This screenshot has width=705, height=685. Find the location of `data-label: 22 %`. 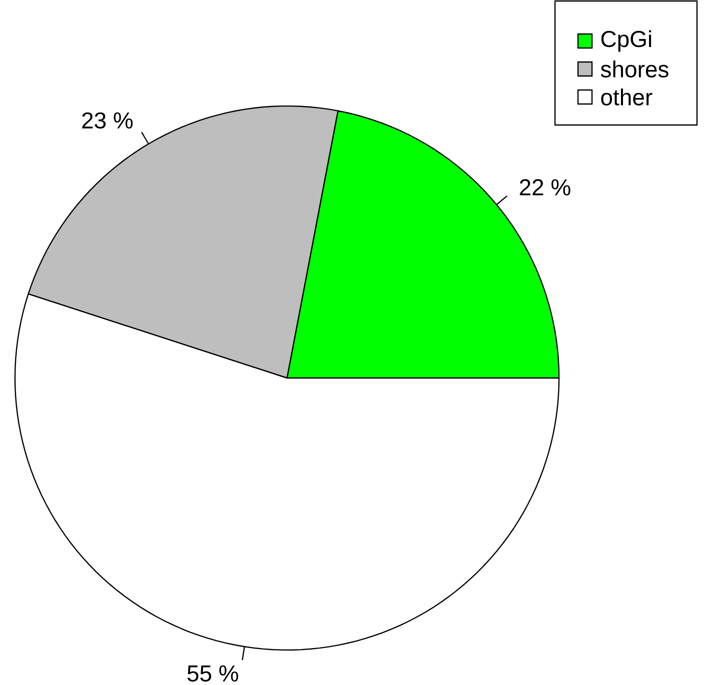

data-label: 22 % is located at coordinates (545, 187).